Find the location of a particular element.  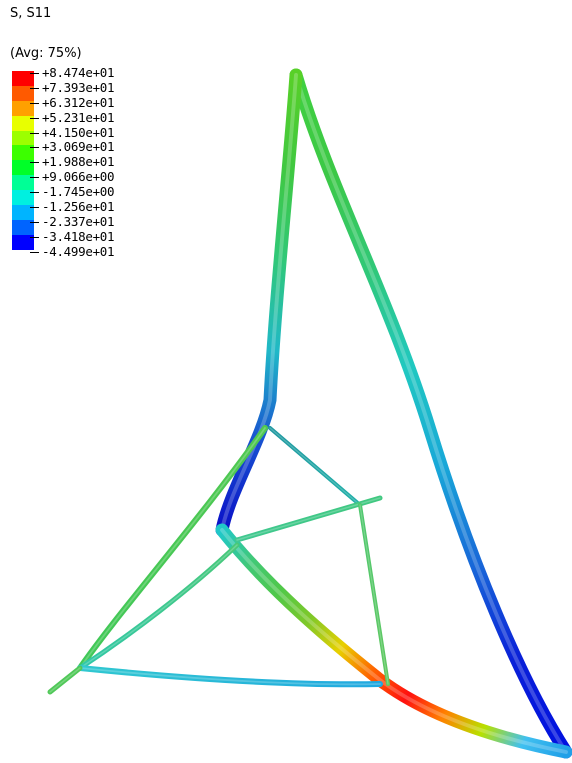

member-outer-left-brace is located at coordinates (172, 548).